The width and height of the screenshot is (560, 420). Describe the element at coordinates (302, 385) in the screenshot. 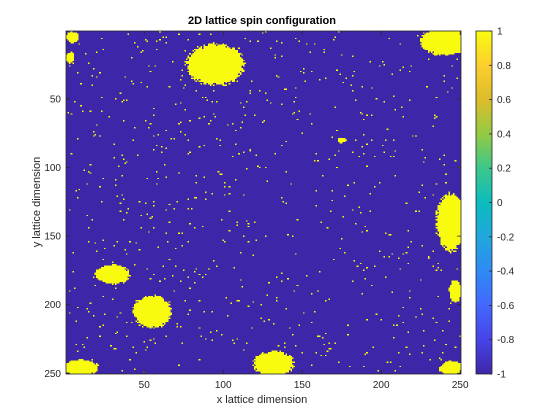

I see `x-tick-label: 150` at that location.